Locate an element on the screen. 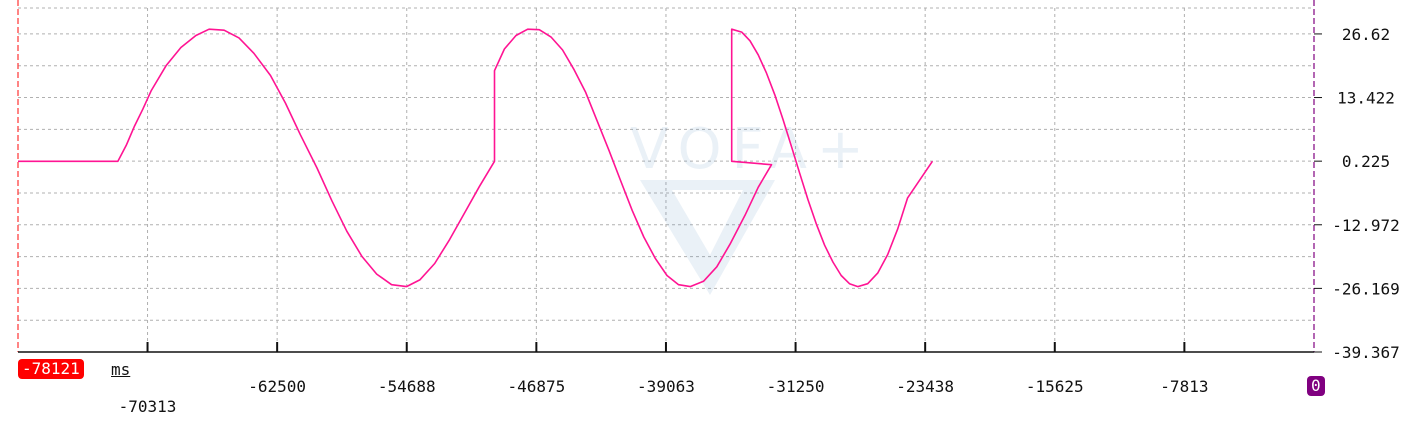 Image resolution: width=1426 pixels, height=426 pixels. watermark-text: VOFA+ is located at coordinates (752, 149).